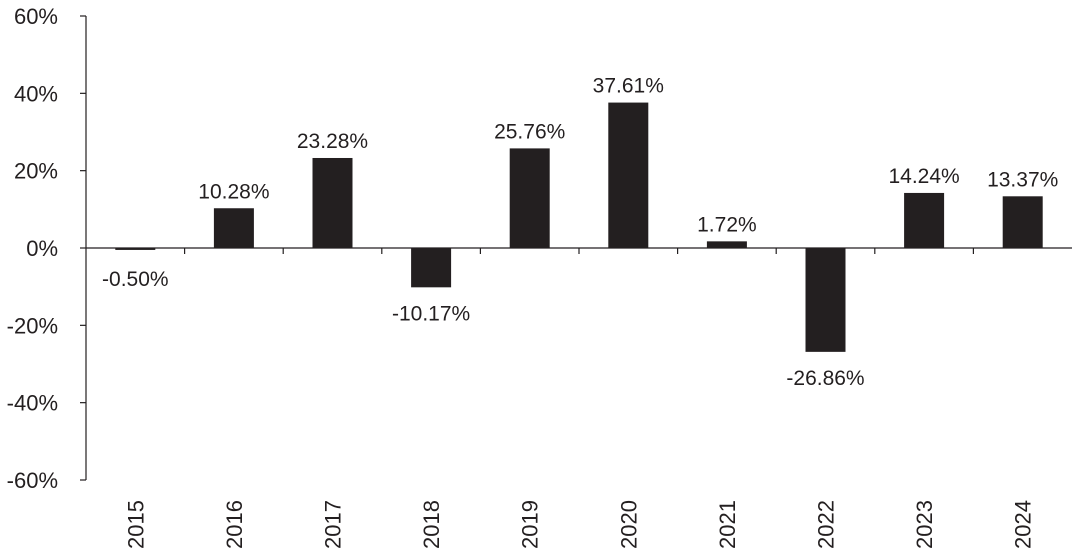  I want to click on y-tick-label: 0%, so click(42, 248).